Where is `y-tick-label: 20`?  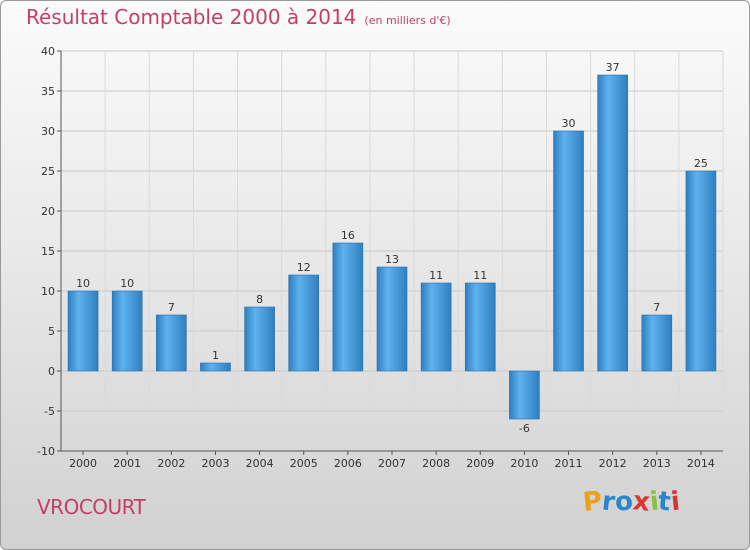
y-tick-label: 20 is located at coordinates (48, 211).